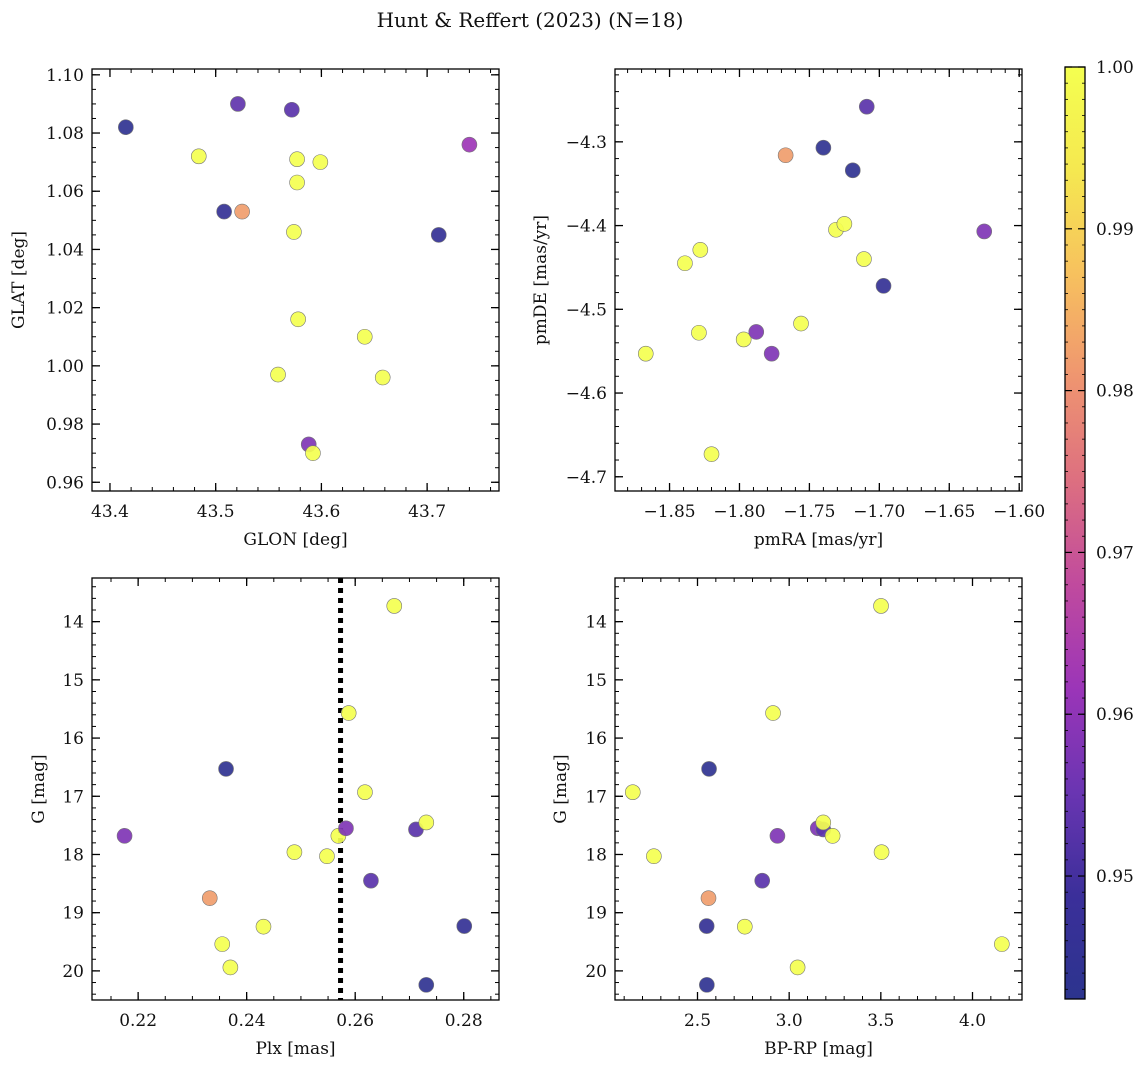 The image size is (1148, 1067). What do you see at coordinates (586, 227) in the screenshot?
I see `y-tick-label: −4.4` at bounding box center [586, 227].